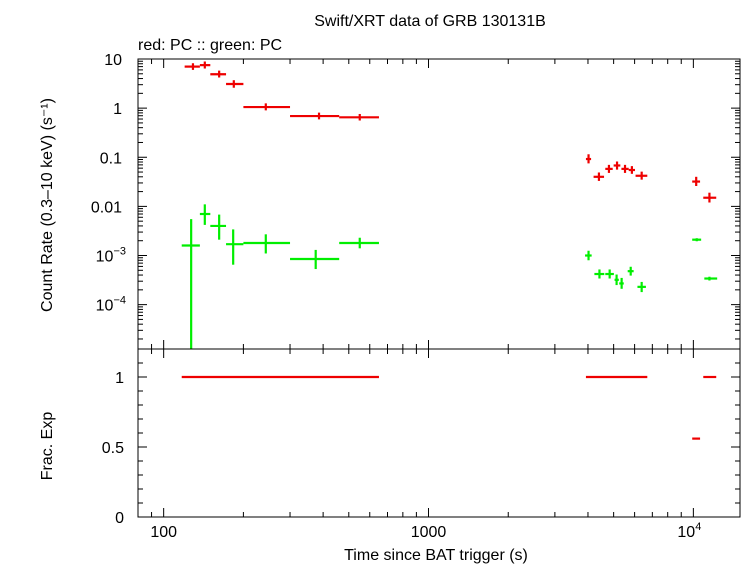 This screenshot has width=746, height=568. I want to click on x-tick-label: 100, so click(163, 532).